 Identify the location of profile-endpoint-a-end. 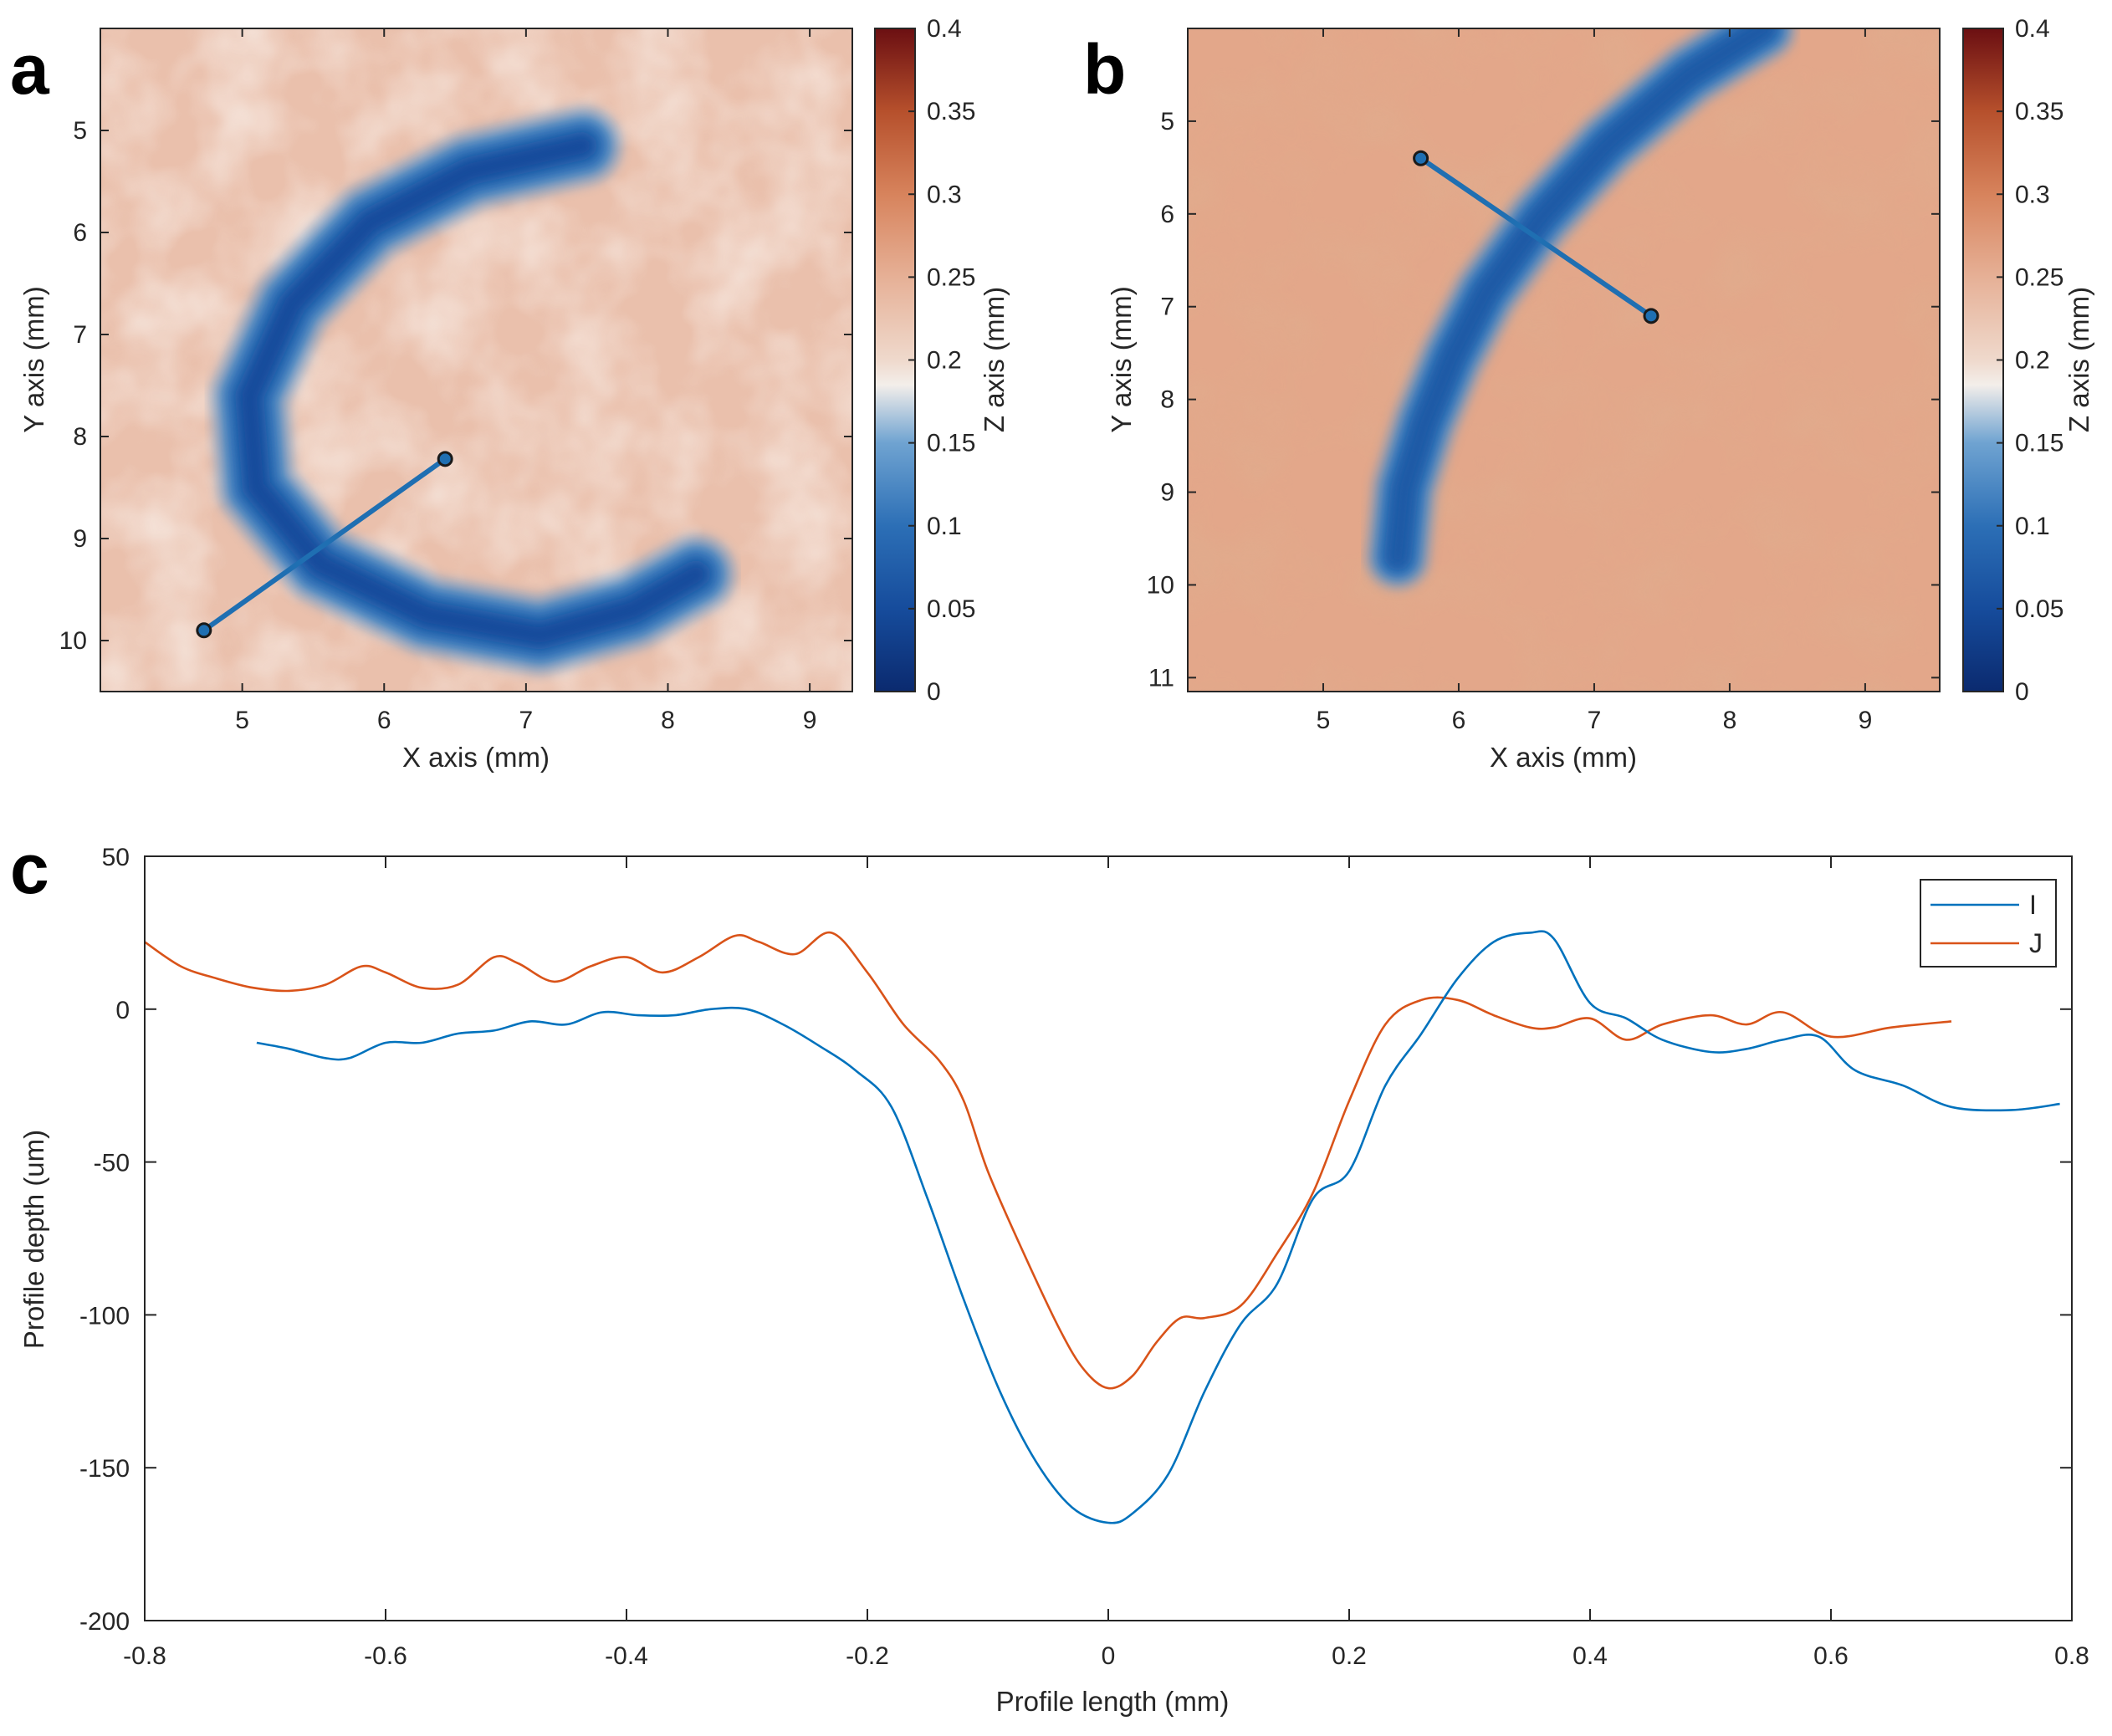
(445, 459).